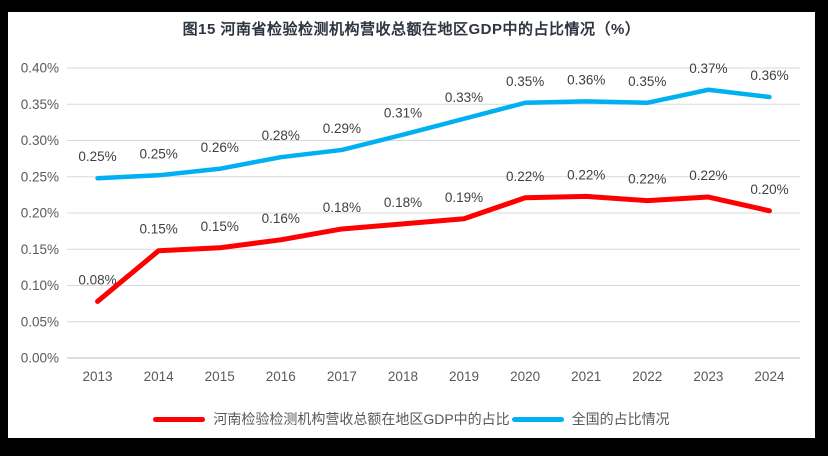  Describe the element at coordinates (97, 279) in the screenshot. I see `data-label: 0.08%` at that location.